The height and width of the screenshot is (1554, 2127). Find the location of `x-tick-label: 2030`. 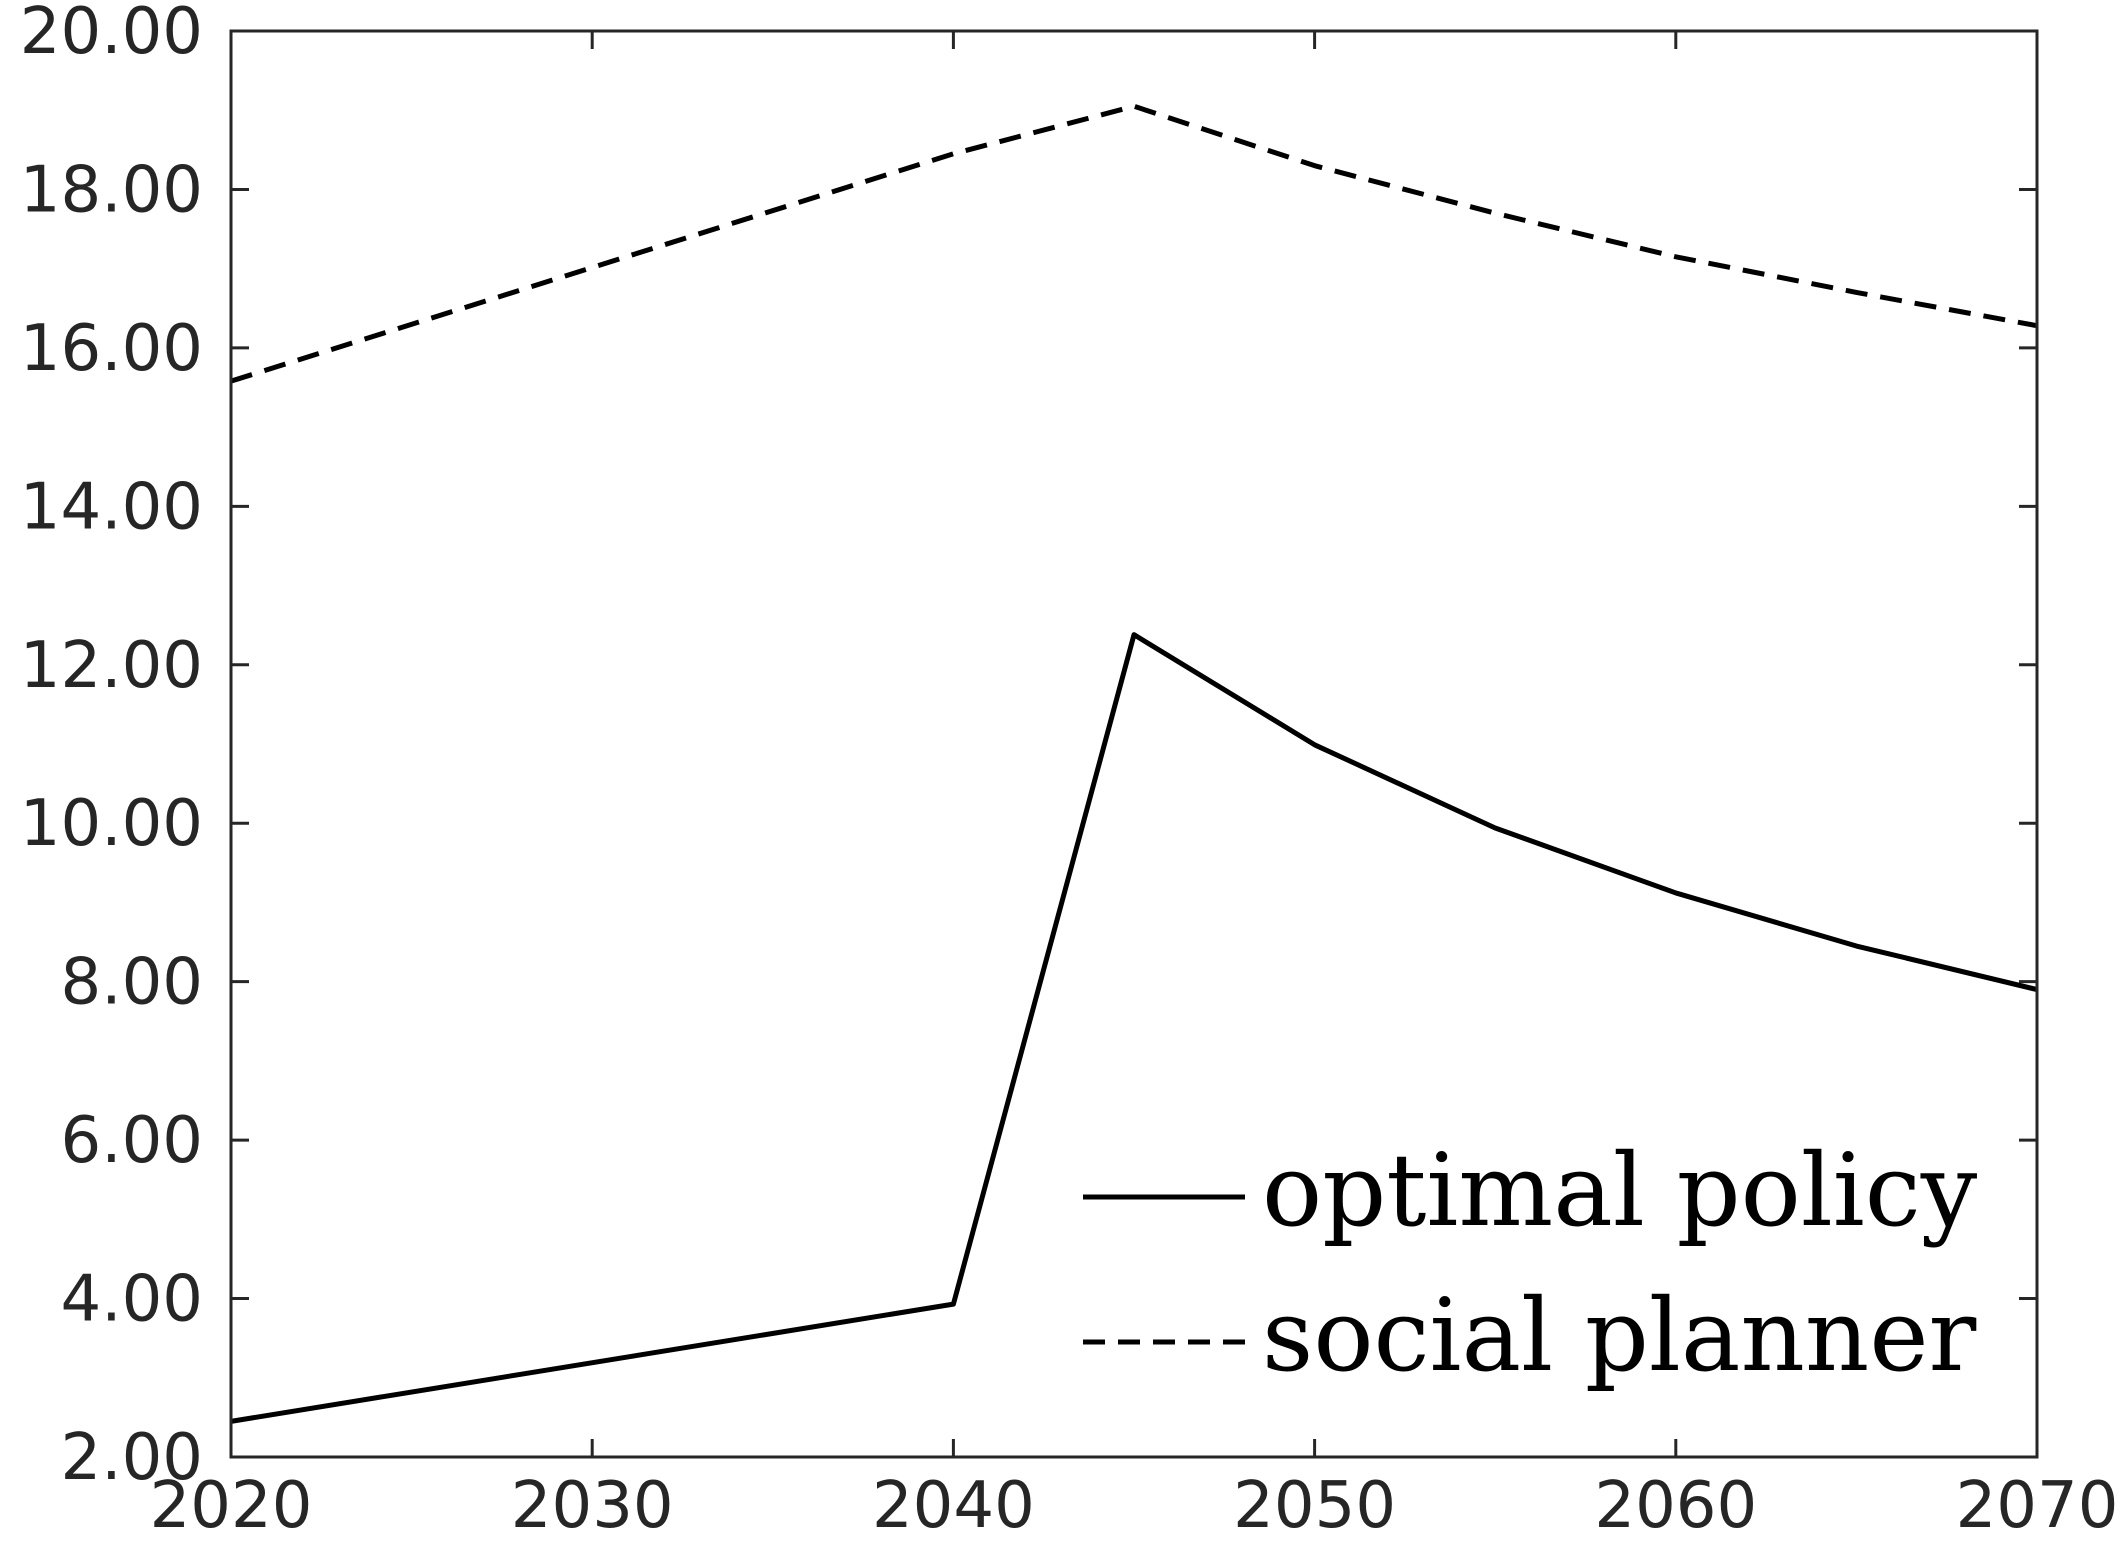

x-tick-label: 2030 is located at coordinates (592, 1506).